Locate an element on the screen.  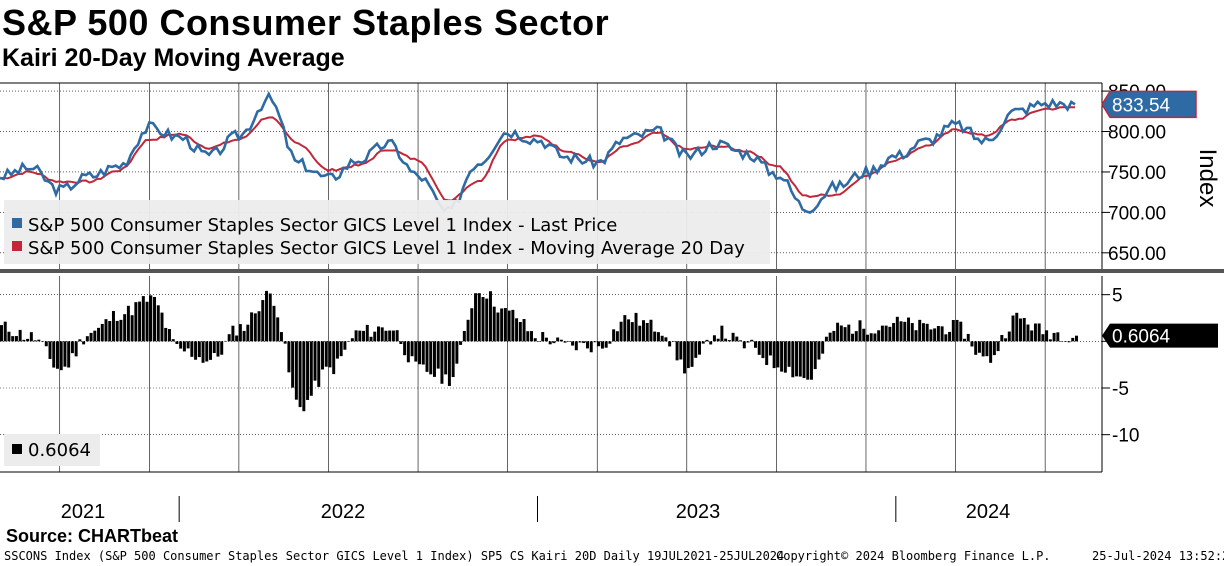
footer-copyright: Copyright© 2024 Bloomberg Finance L.P. is located at coordinates (913, 556).